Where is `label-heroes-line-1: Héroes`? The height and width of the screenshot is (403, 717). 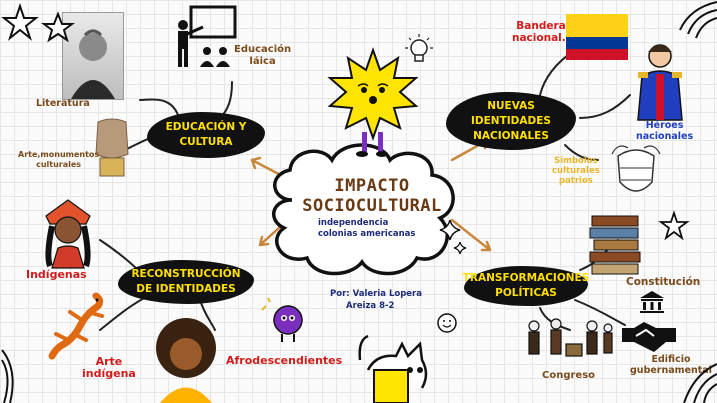 label-heroes-line-1: Héroes is located at coordinates (664, 125).